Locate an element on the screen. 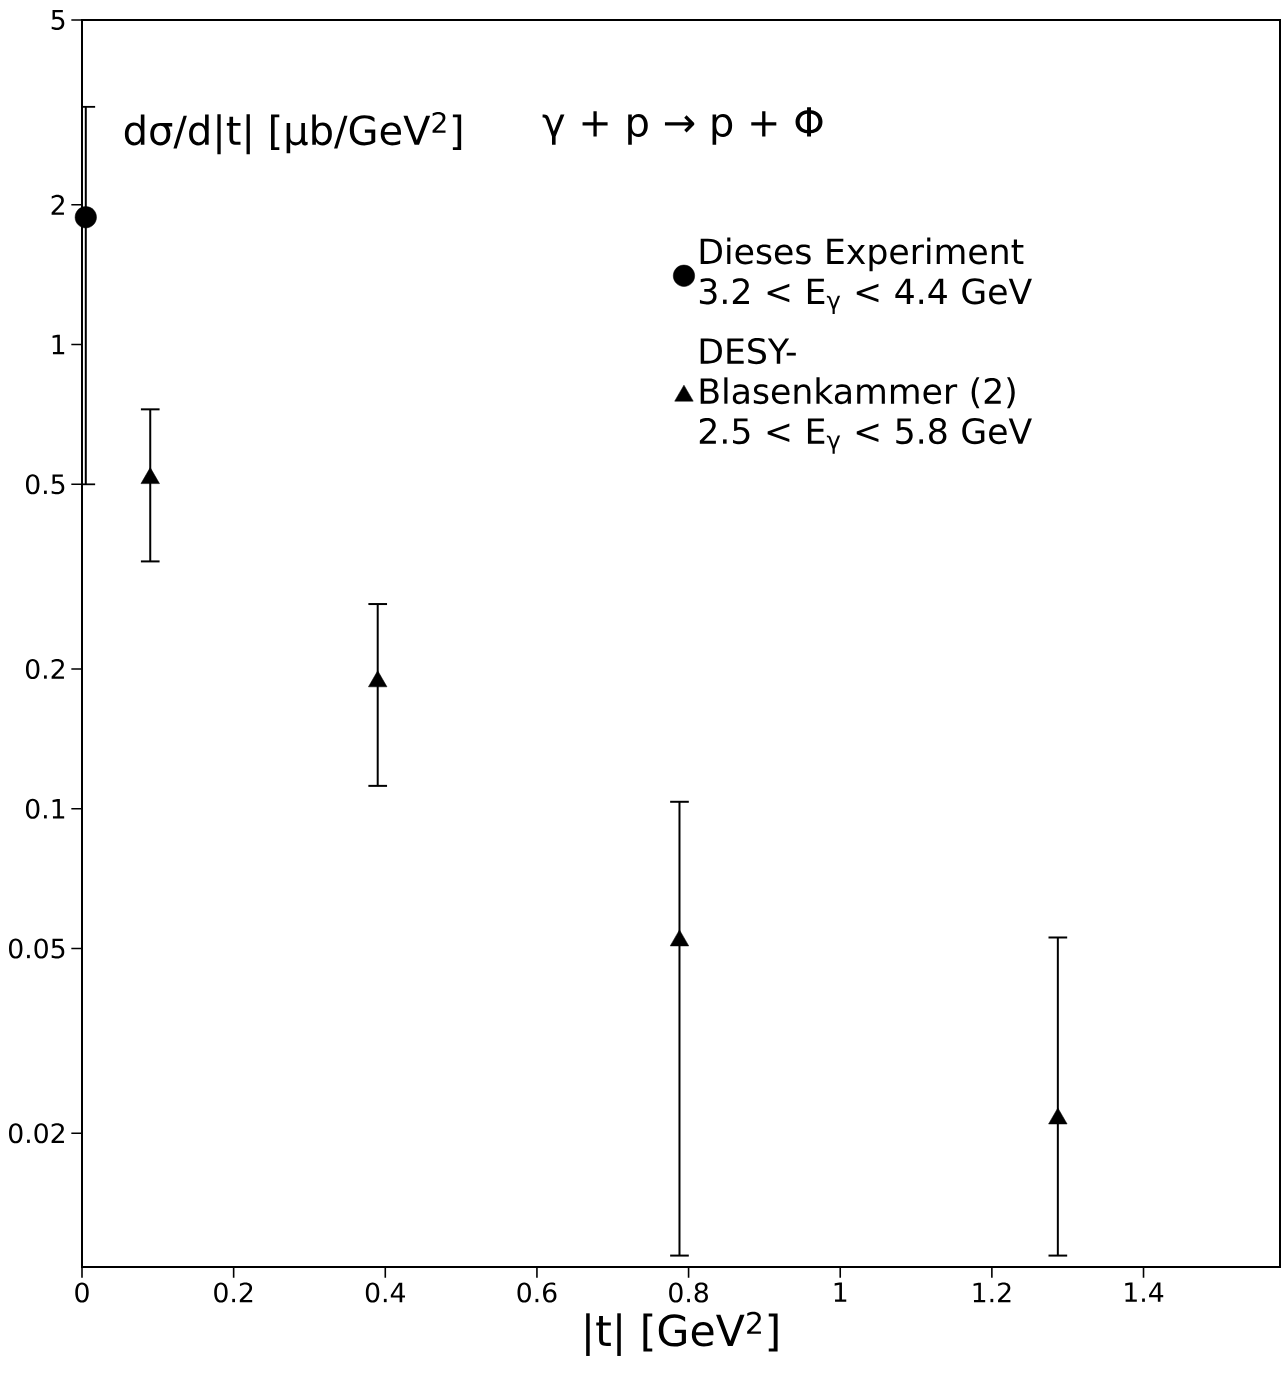  legend-label: DESY-Blasenkammer (2) 2.5 < E$_{γ}$ < 5.8 GeV is located at coordinates (865, 395).